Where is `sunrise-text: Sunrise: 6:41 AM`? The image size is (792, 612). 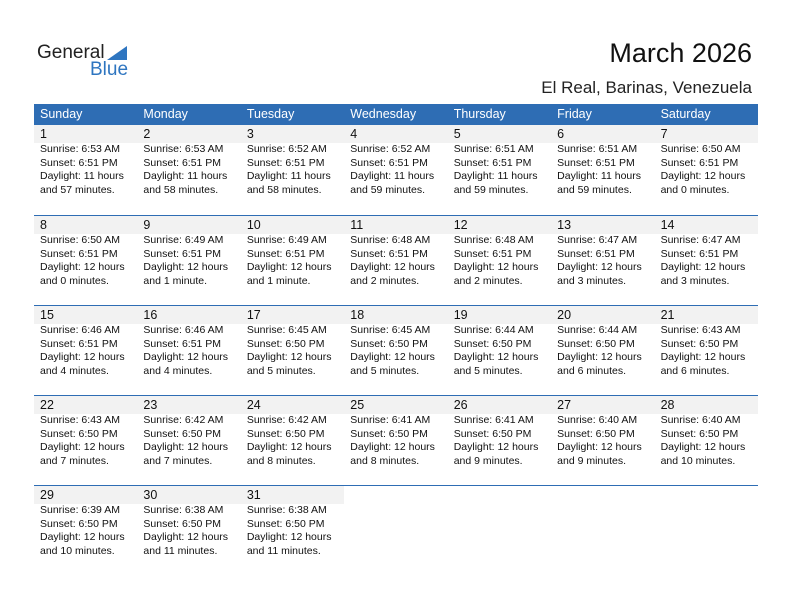 sunrise-text: Sunrise: 6:41 AM is located at coordinates (390, 420).